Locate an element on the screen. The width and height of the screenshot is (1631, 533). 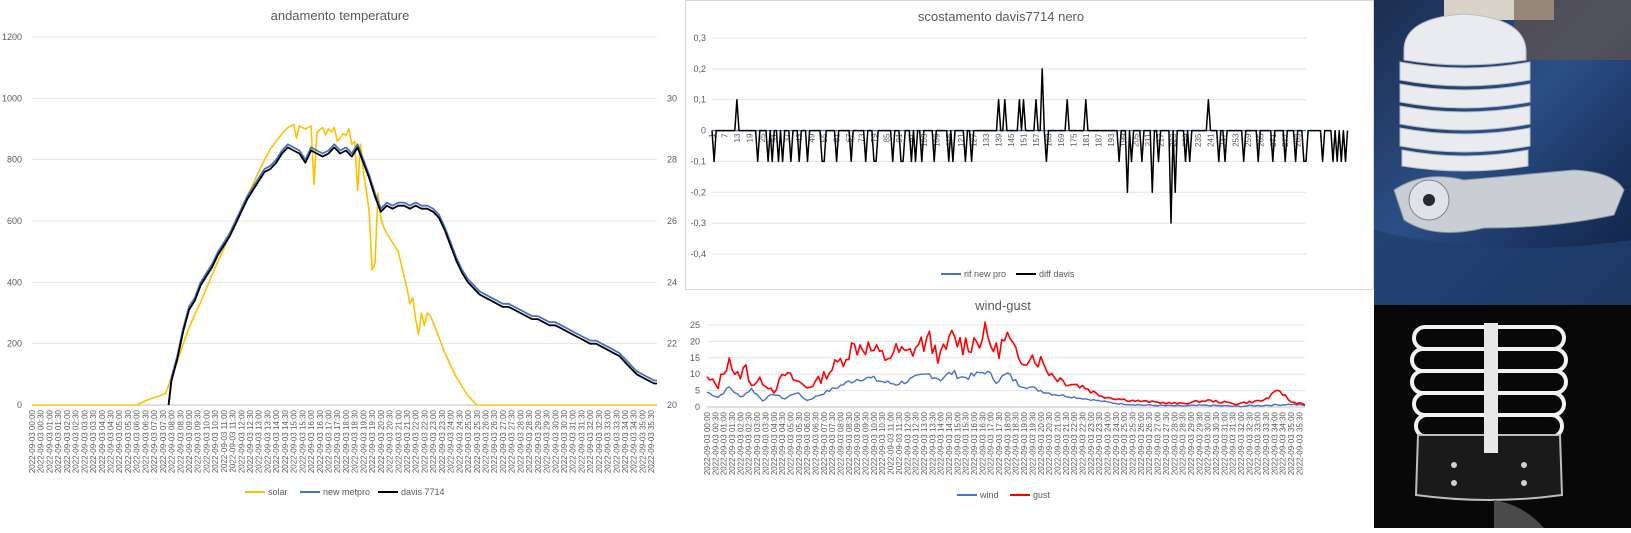
radiation-shield-photo is located at coordinates (1502, 152).